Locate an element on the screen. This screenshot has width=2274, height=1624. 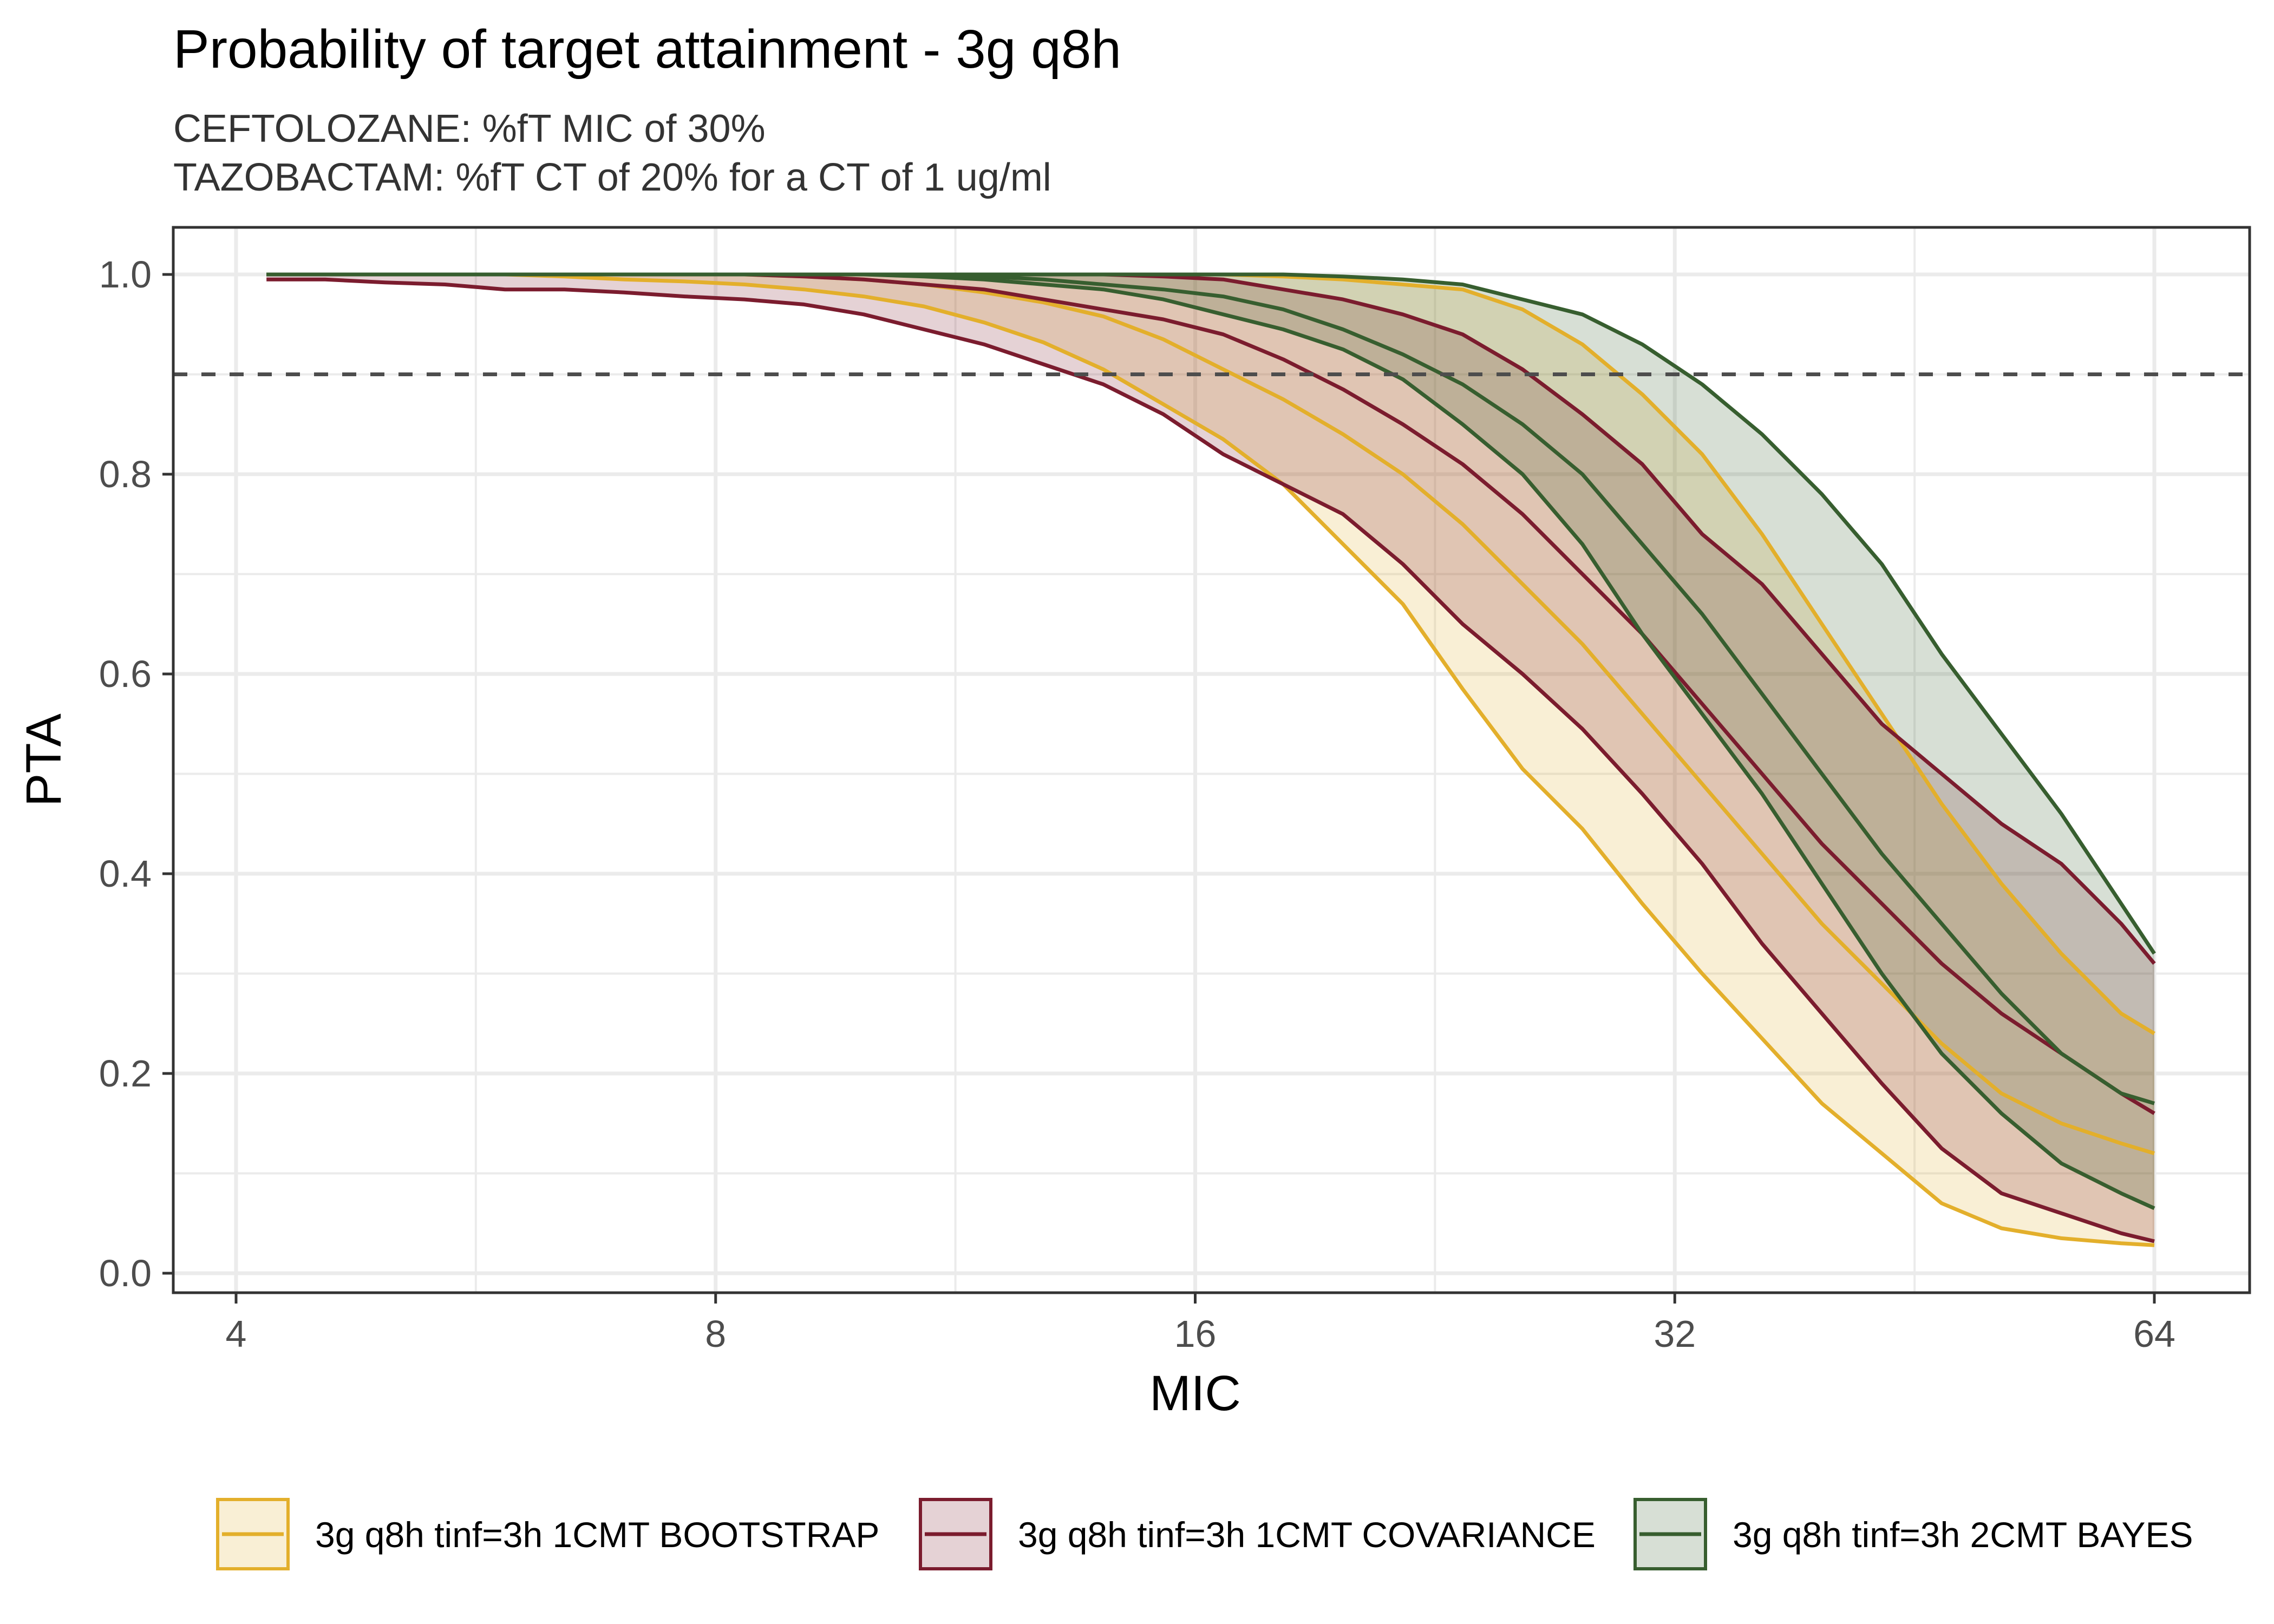
legend-item-2: 3g q8h tinf=3h 1CMT COVARIANCE is located at coordinates (1258, 1534).